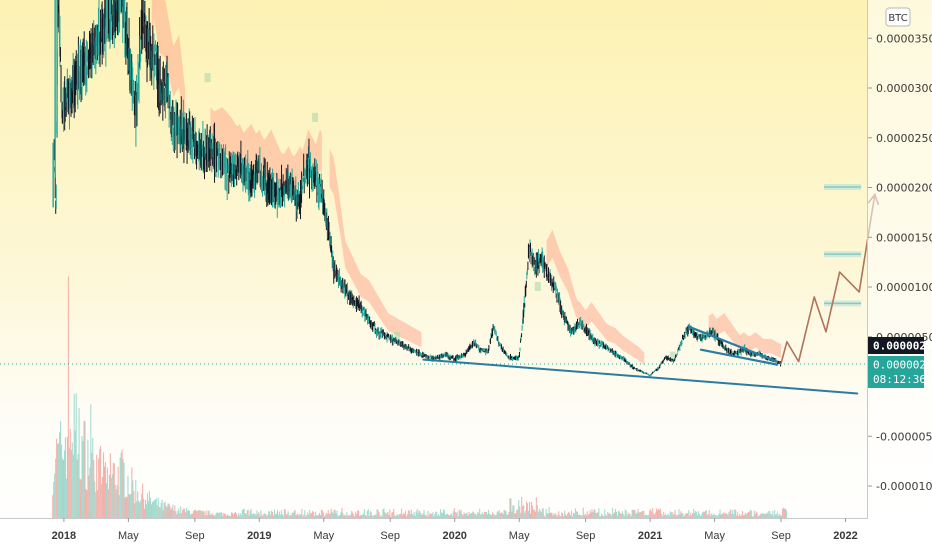  I want to click on price-tick-label: -0.00000500, so click(904, 436).